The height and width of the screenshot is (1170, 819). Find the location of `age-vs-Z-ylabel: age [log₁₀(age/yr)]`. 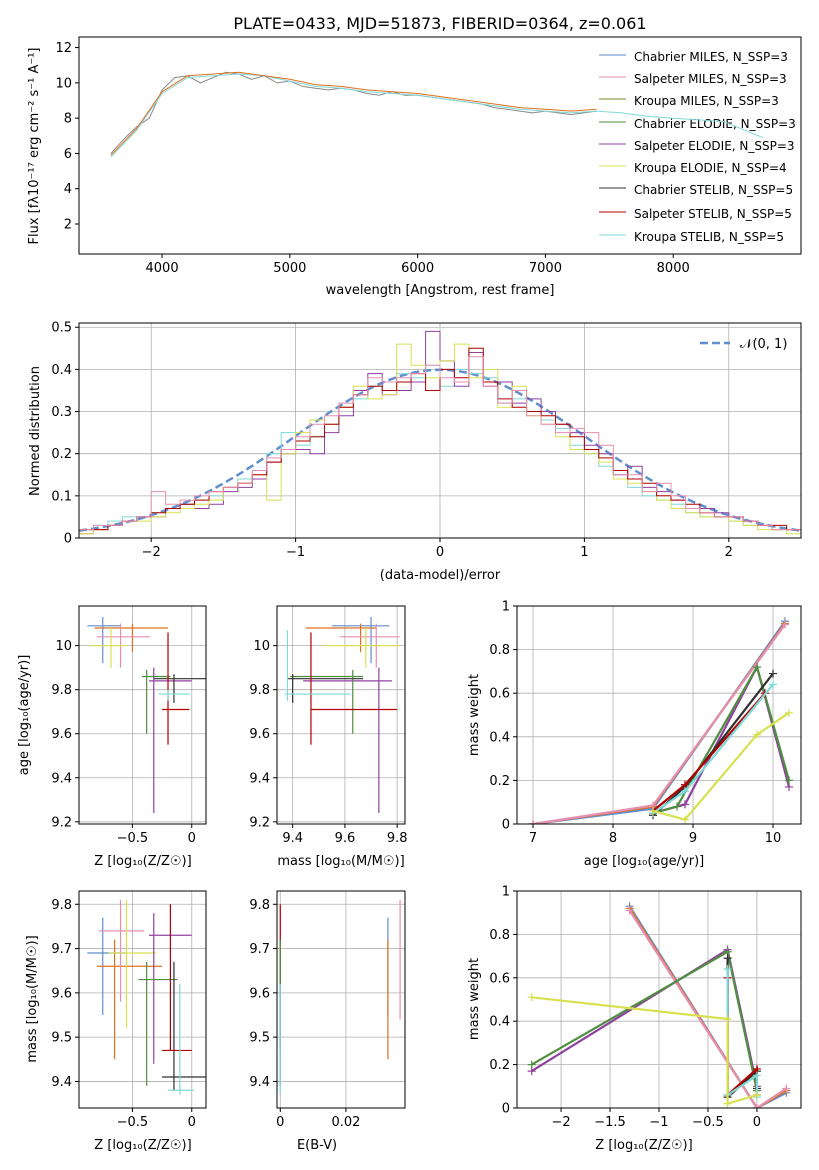

age-vs-Z-ylabel: age [log₁₀(age/yr)] is located at coordinates (24, 715).